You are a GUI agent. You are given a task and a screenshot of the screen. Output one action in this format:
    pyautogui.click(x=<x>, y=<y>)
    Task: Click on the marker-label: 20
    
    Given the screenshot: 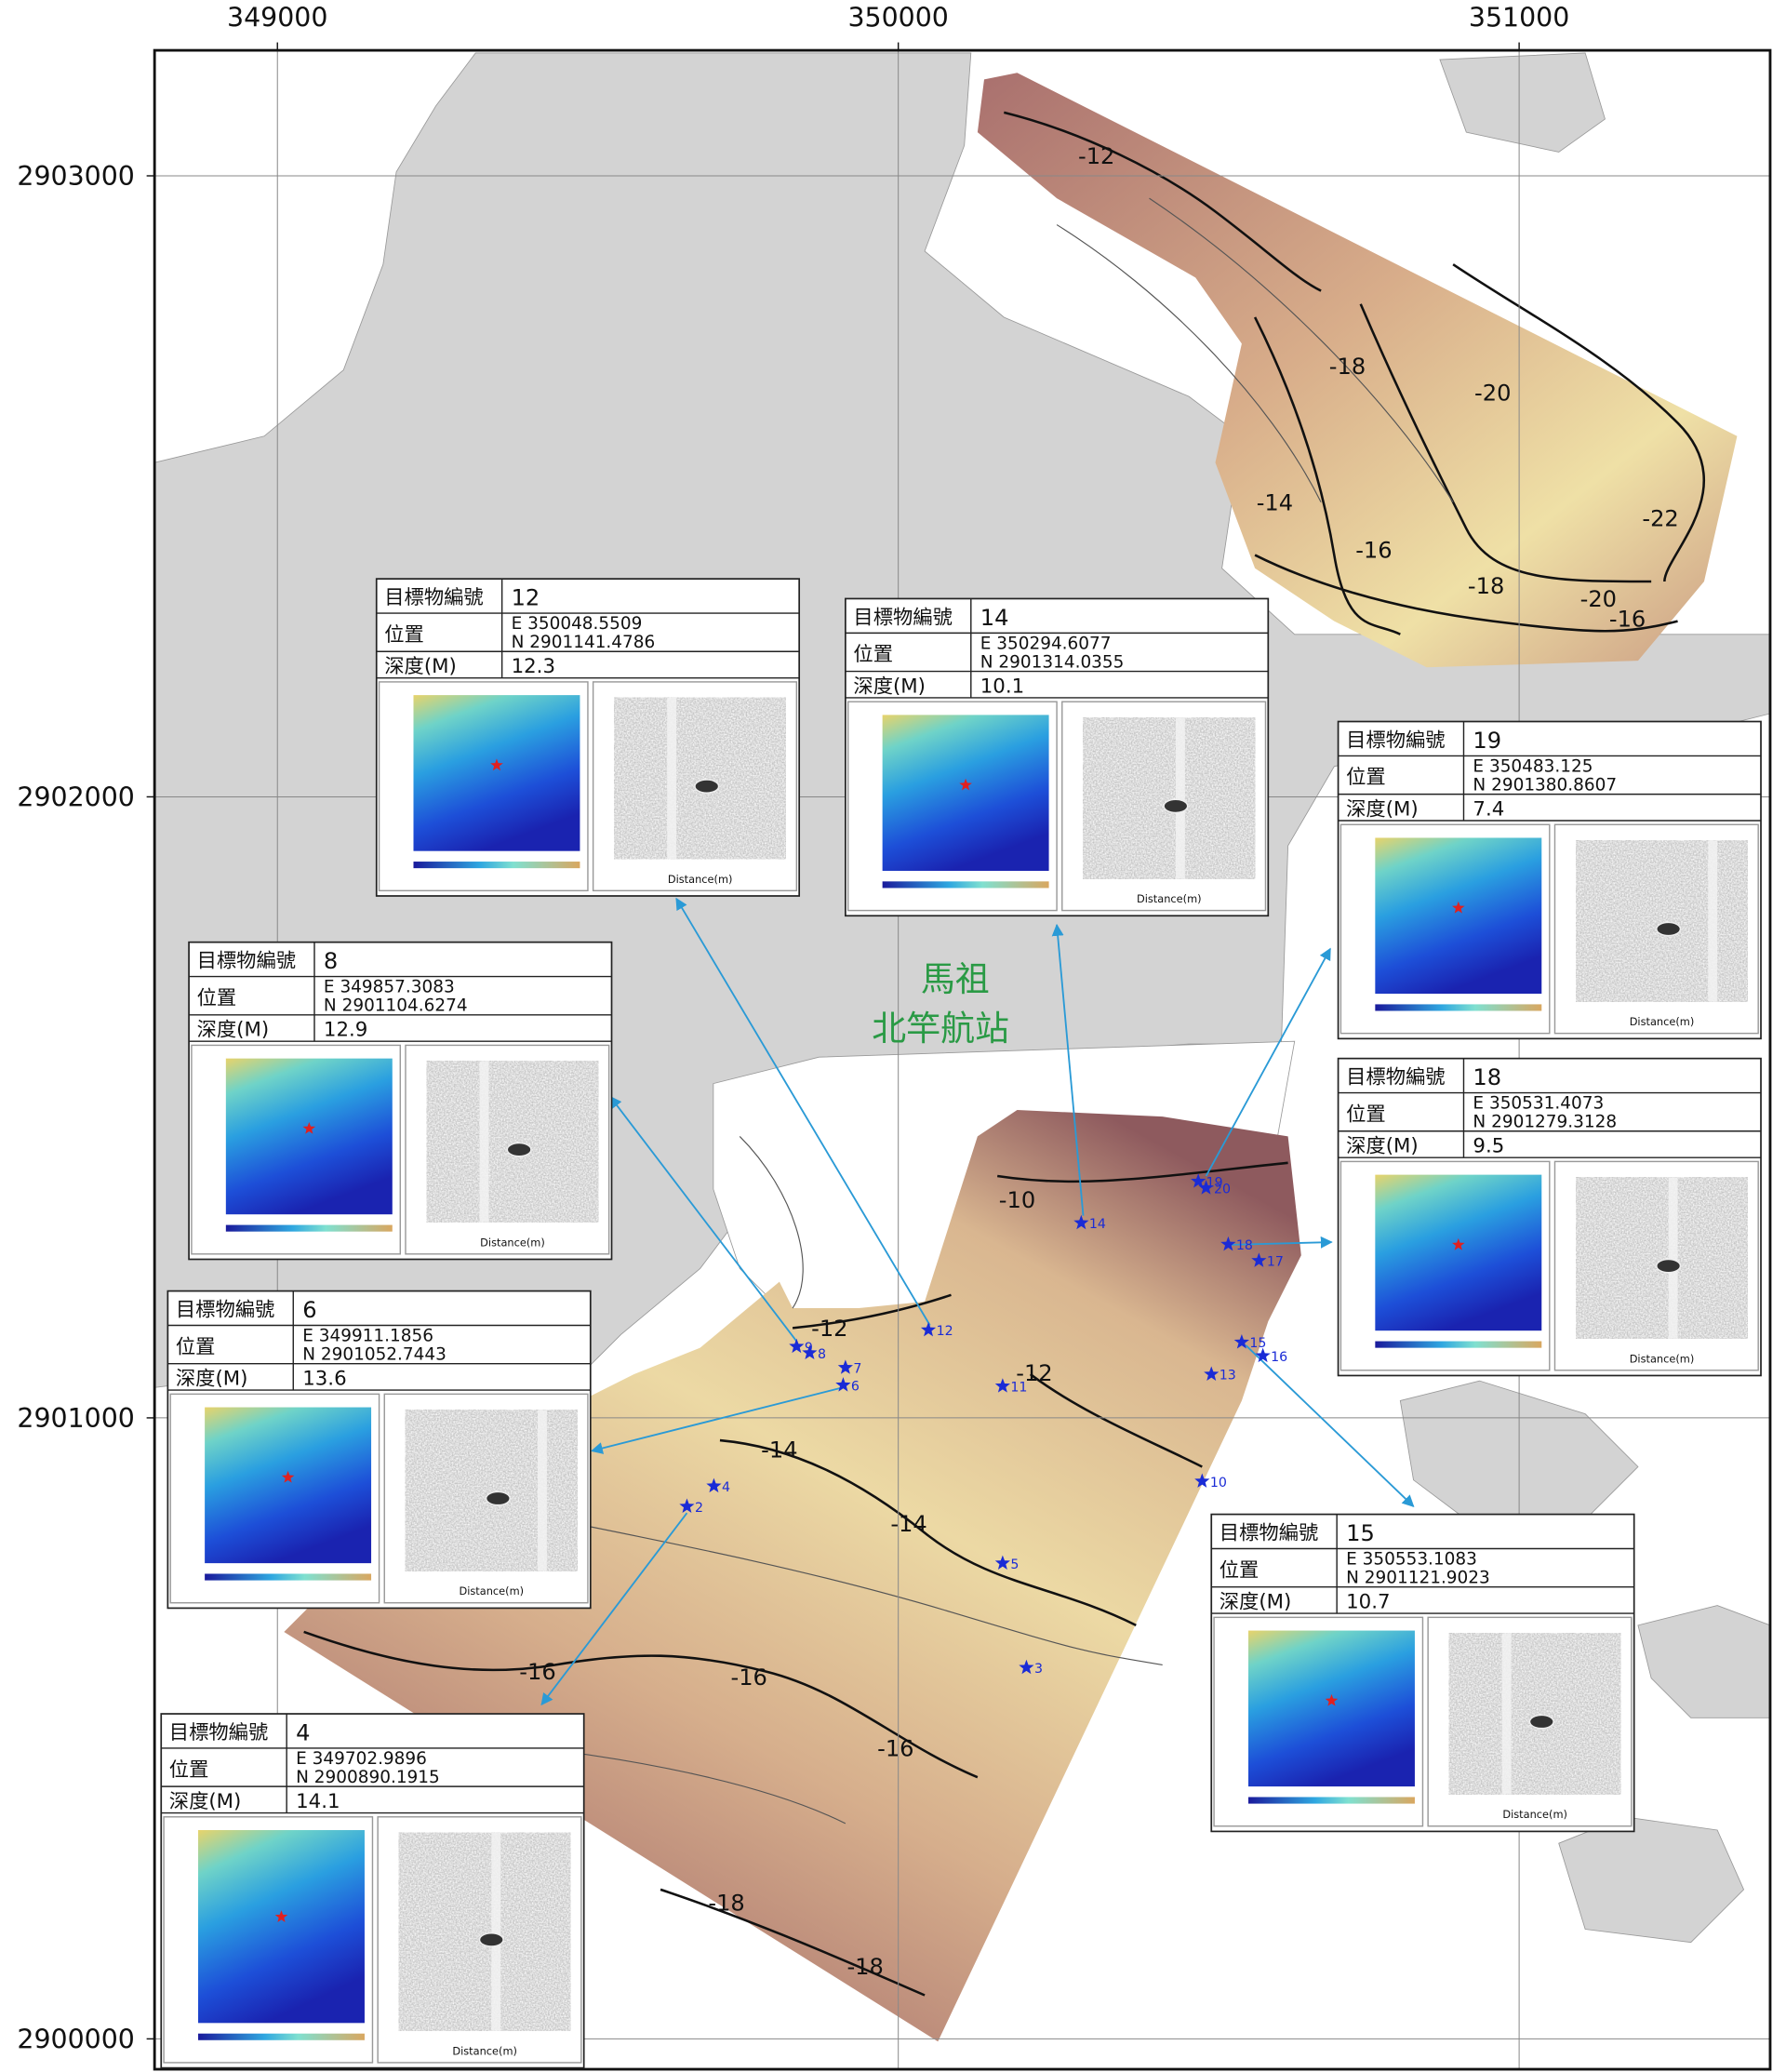 What is the action you would take?
    pyautogui.click(x=1222, y=1190)
    